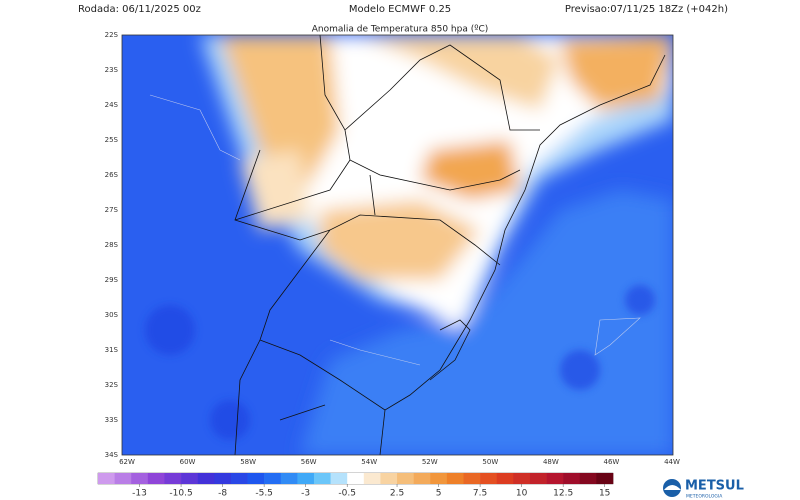 This screenshot has height=500, width=800. I want to click on lat-label: 26S, so click(112, 175).